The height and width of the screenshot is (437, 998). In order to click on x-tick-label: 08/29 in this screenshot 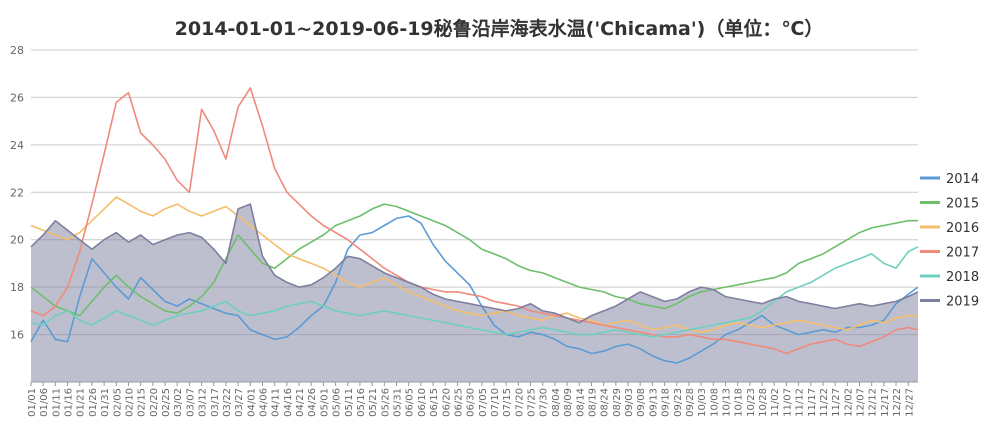, I will do `click(617, 402)`.